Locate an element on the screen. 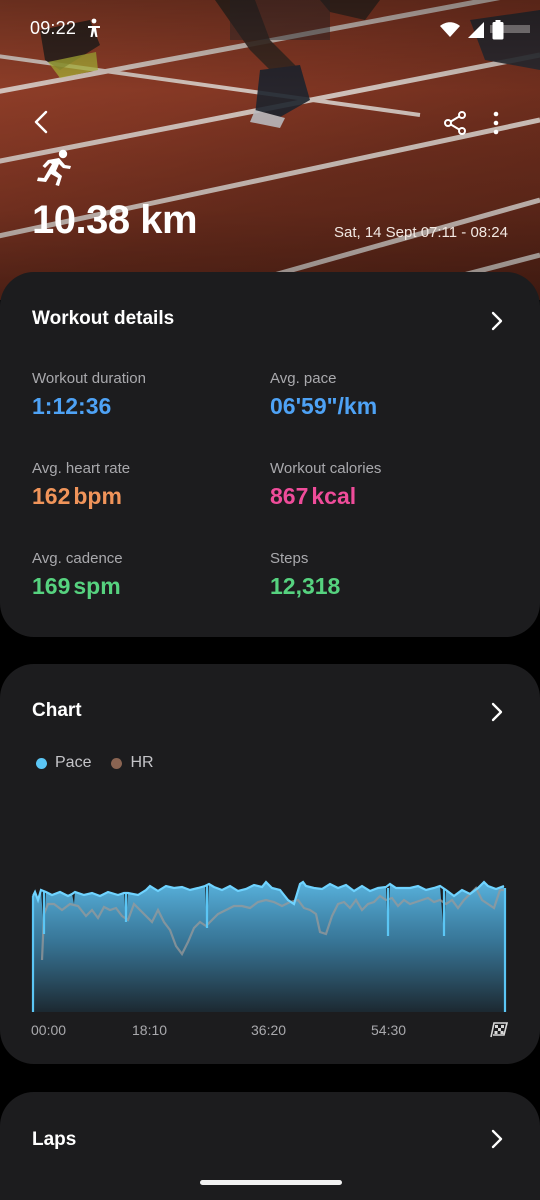 The image size is (540, 1200). stat-avg-cadence: Avg. cadence 169 spm is located at coordinates (77, 575).